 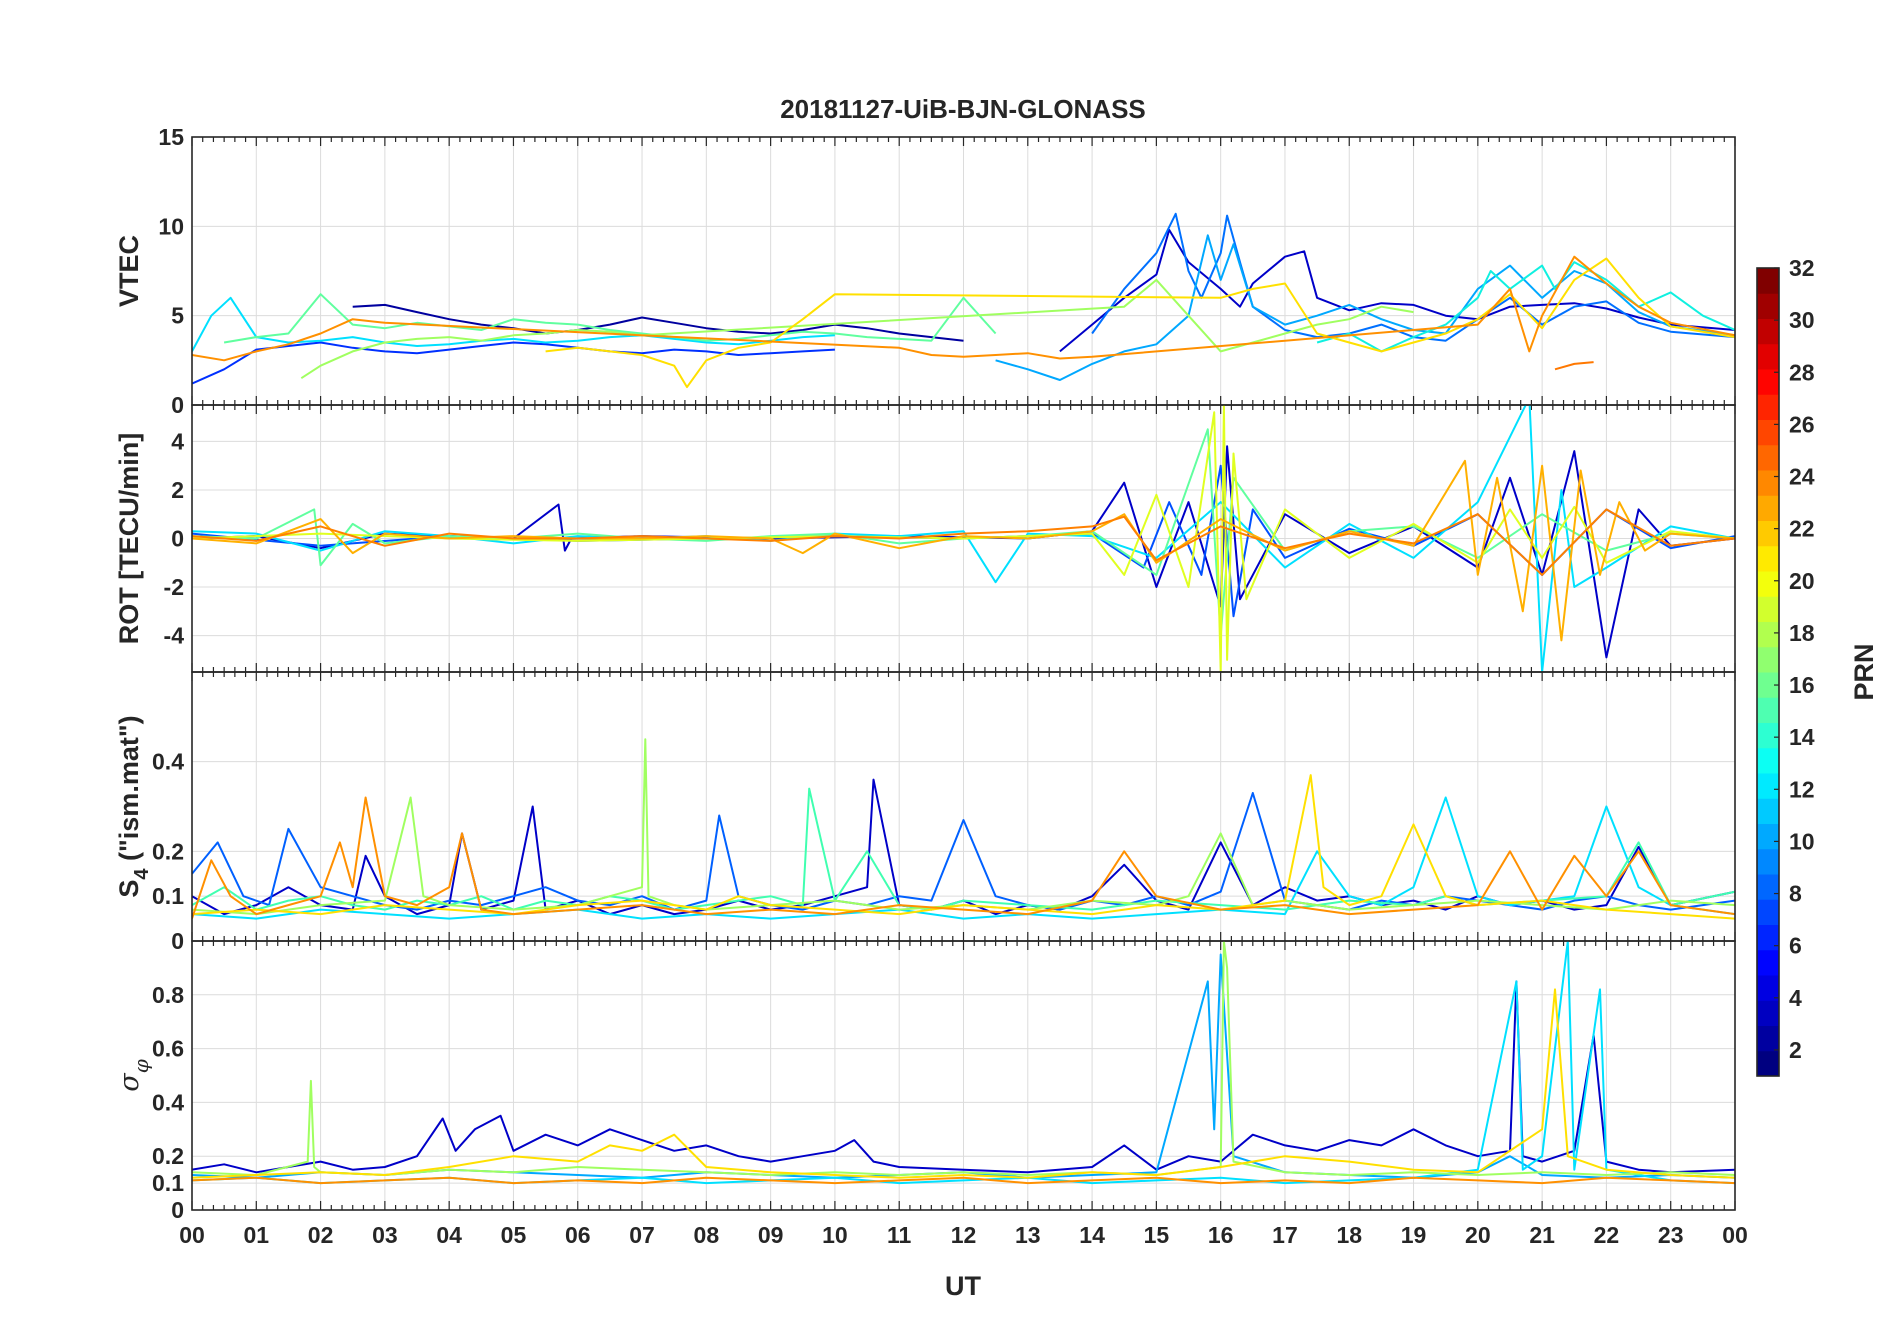 What do you see at coordinates (171, 137) in the screenshot?
I see `y-tick-label: 15` at bounding box center [171, 137].